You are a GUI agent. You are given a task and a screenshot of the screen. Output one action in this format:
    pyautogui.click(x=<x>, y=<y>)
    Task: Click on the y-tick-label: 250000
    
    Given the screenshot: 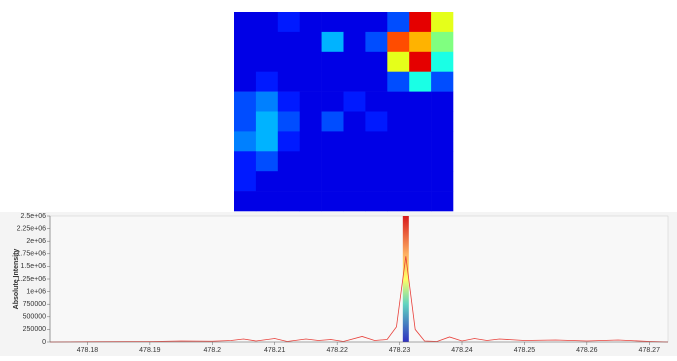 What is the action you would take?
    pyautogui.click(x=34, y=329)
    